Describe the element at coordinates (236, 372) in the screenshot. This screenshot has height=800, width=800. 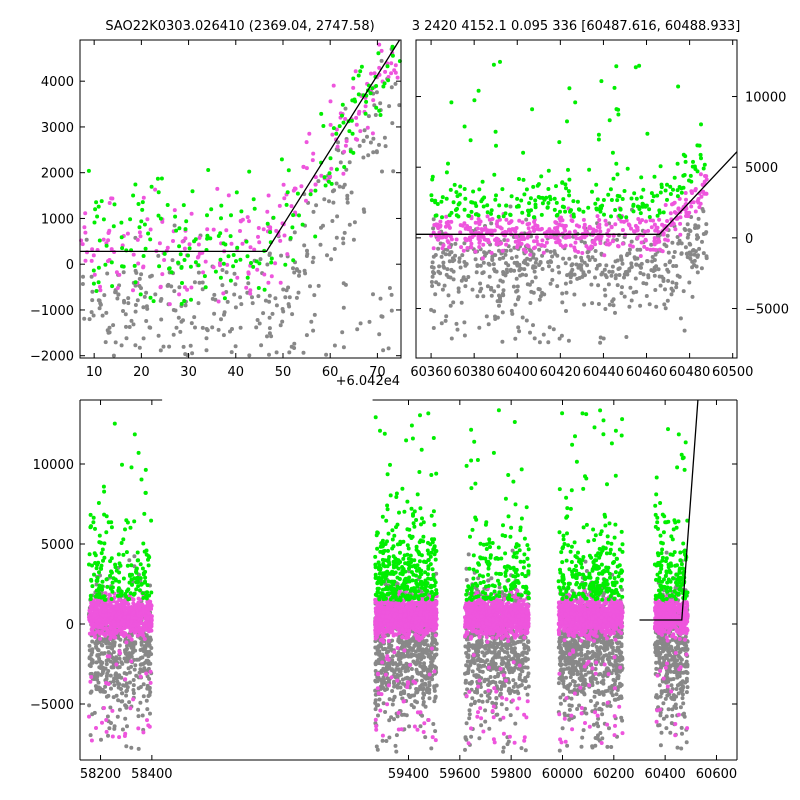
I see `panel1-xtick-label: 40` at that location.